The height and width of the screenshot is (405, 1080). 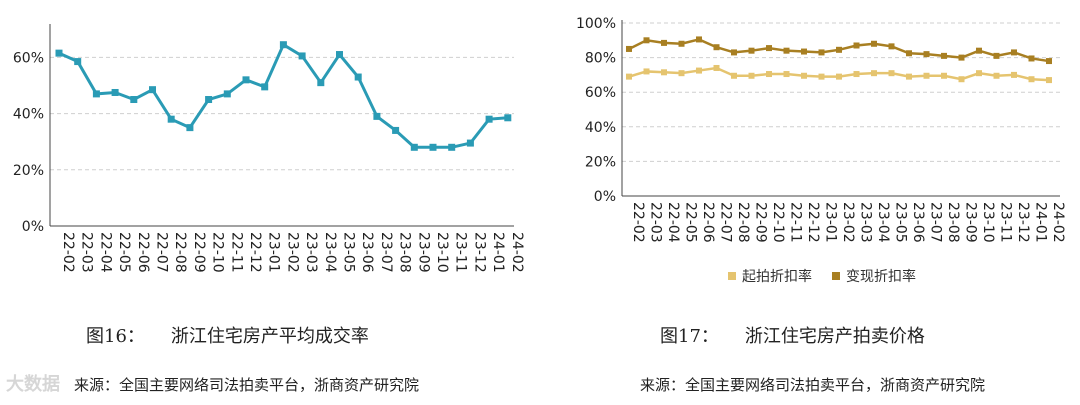 I want to click on right-y-tick-label: 80%, so click(x=600, y=59).